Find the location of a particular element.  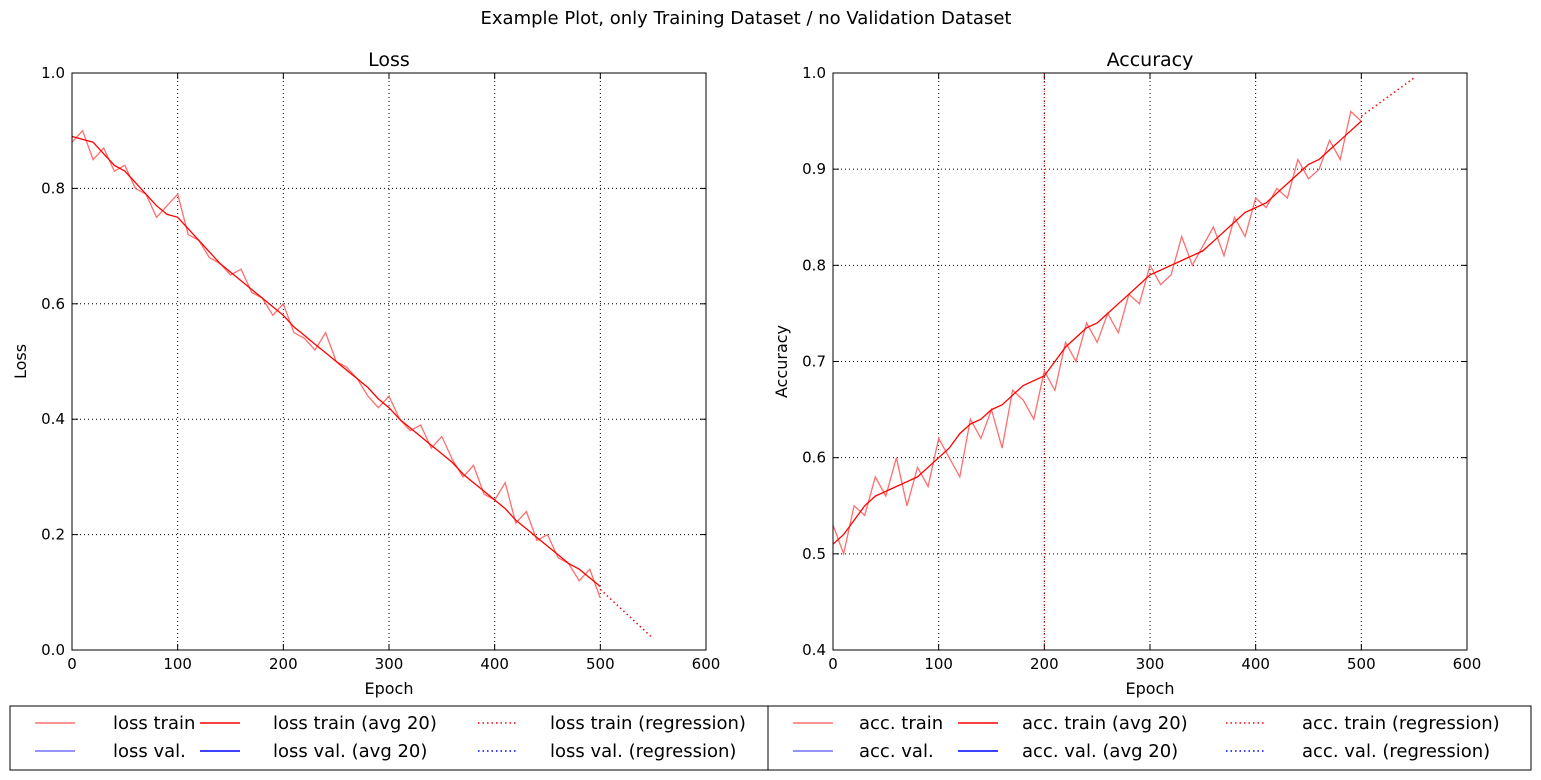

loss-x-axis-label: Epoch is located at coordinates (389, 688).